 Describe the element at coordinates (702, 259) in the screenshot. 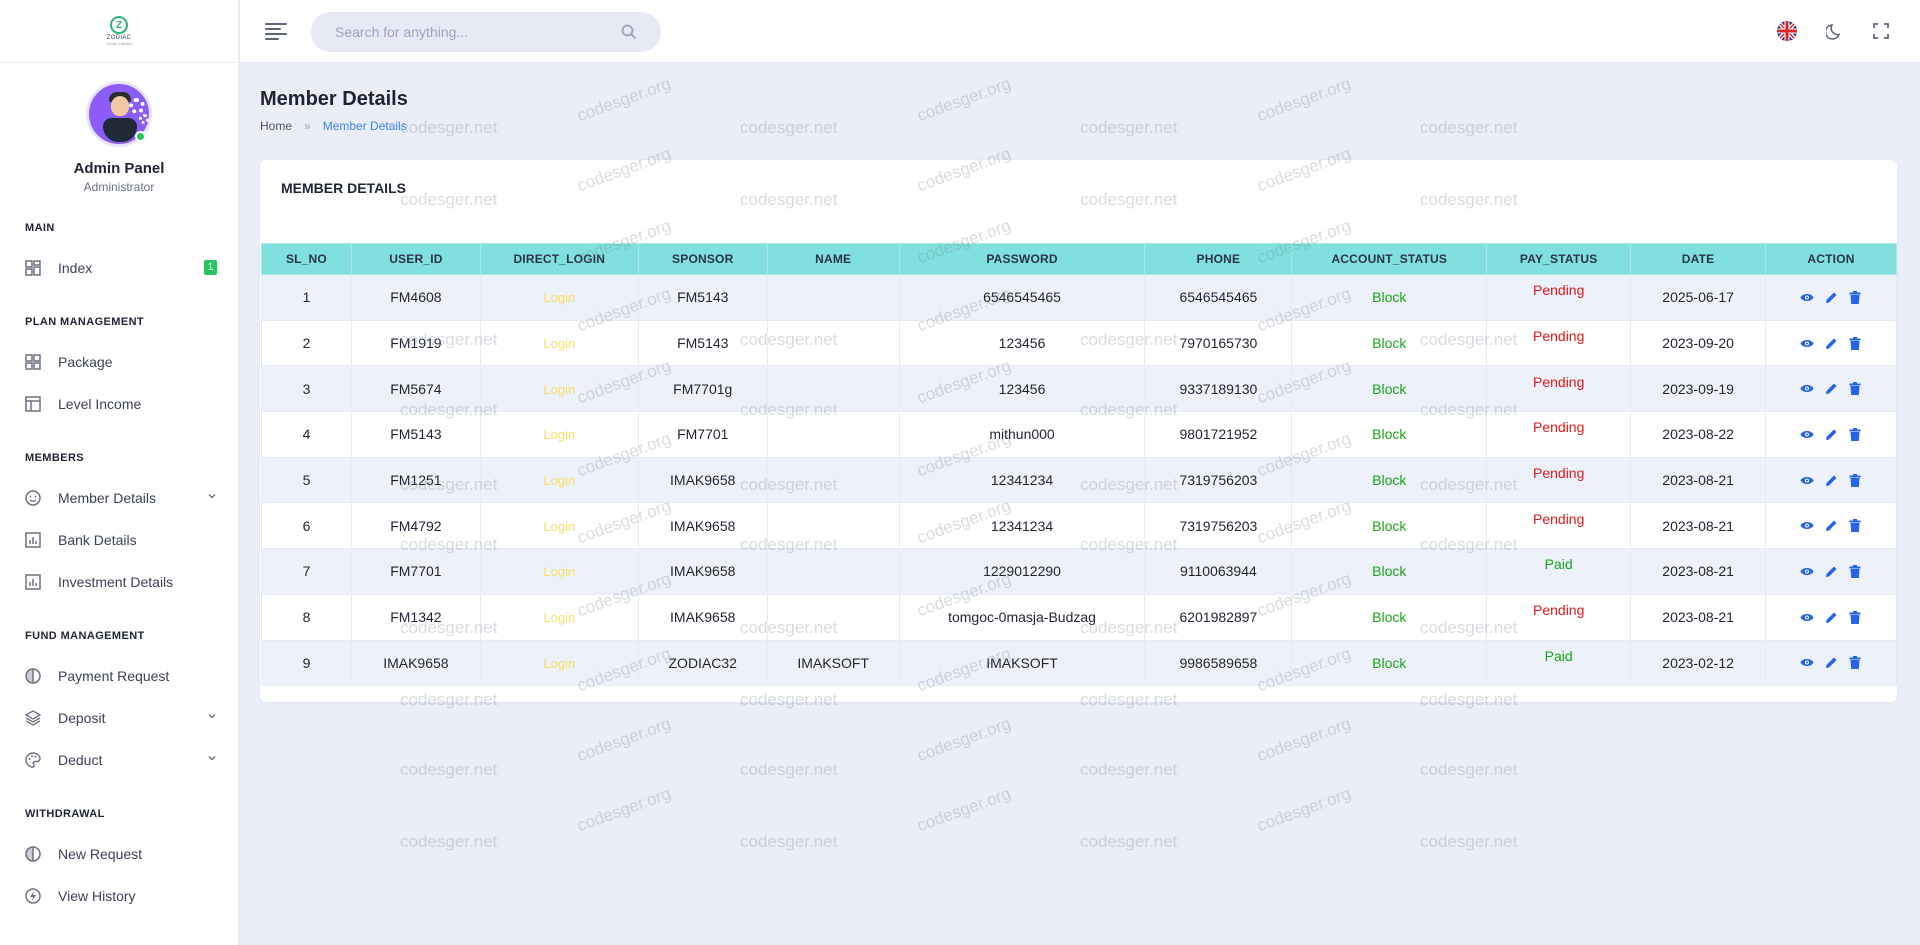

I see `column-header: SPONSOR` at that location.